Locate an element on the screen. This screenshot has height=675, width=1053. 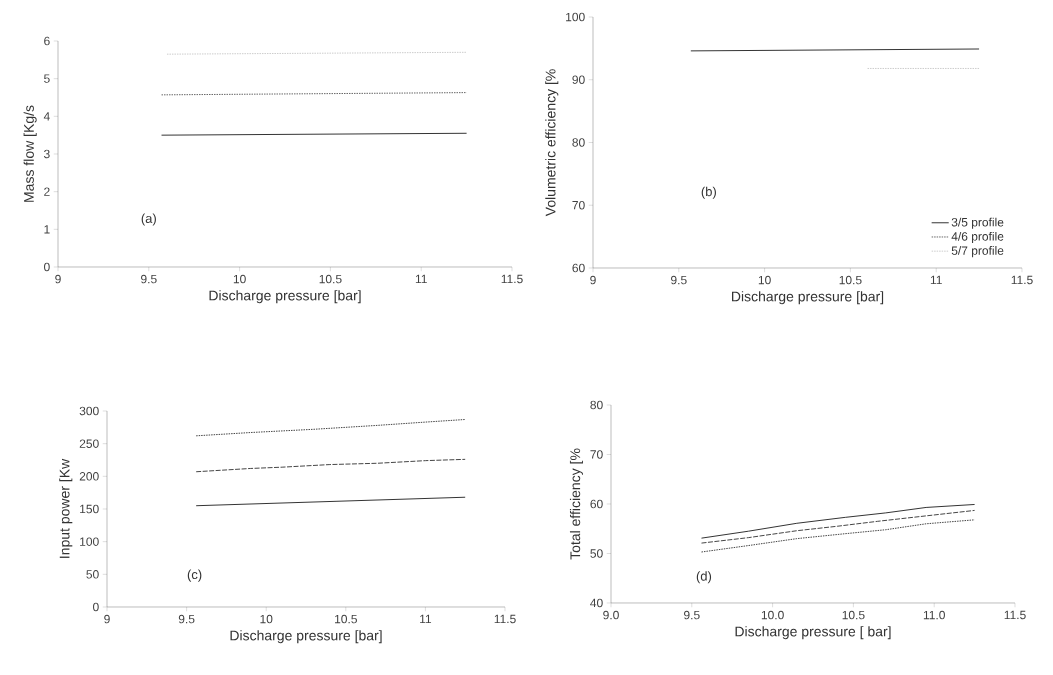
y-tick-label: 200 is located at coordinates (89, 476).